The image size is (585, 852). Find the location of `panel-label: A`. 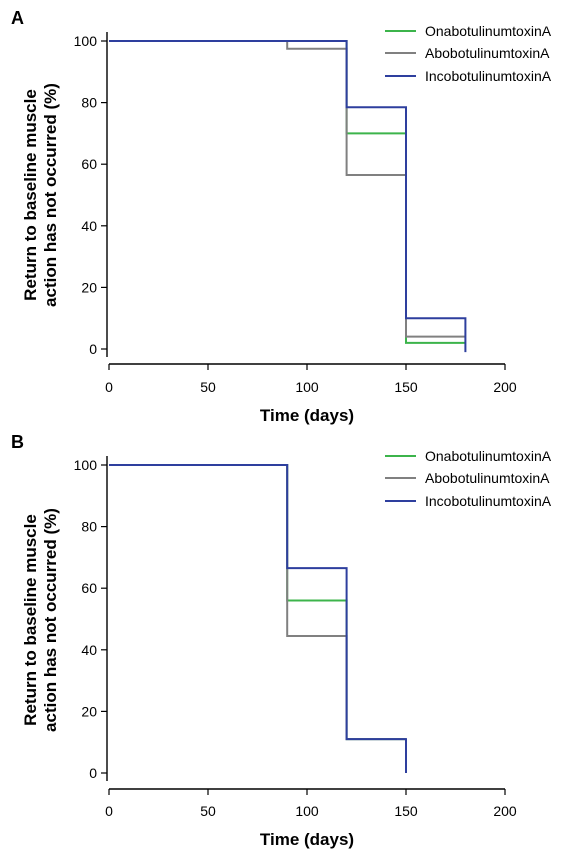

panel-label: A is located at coordinates (17, 18).